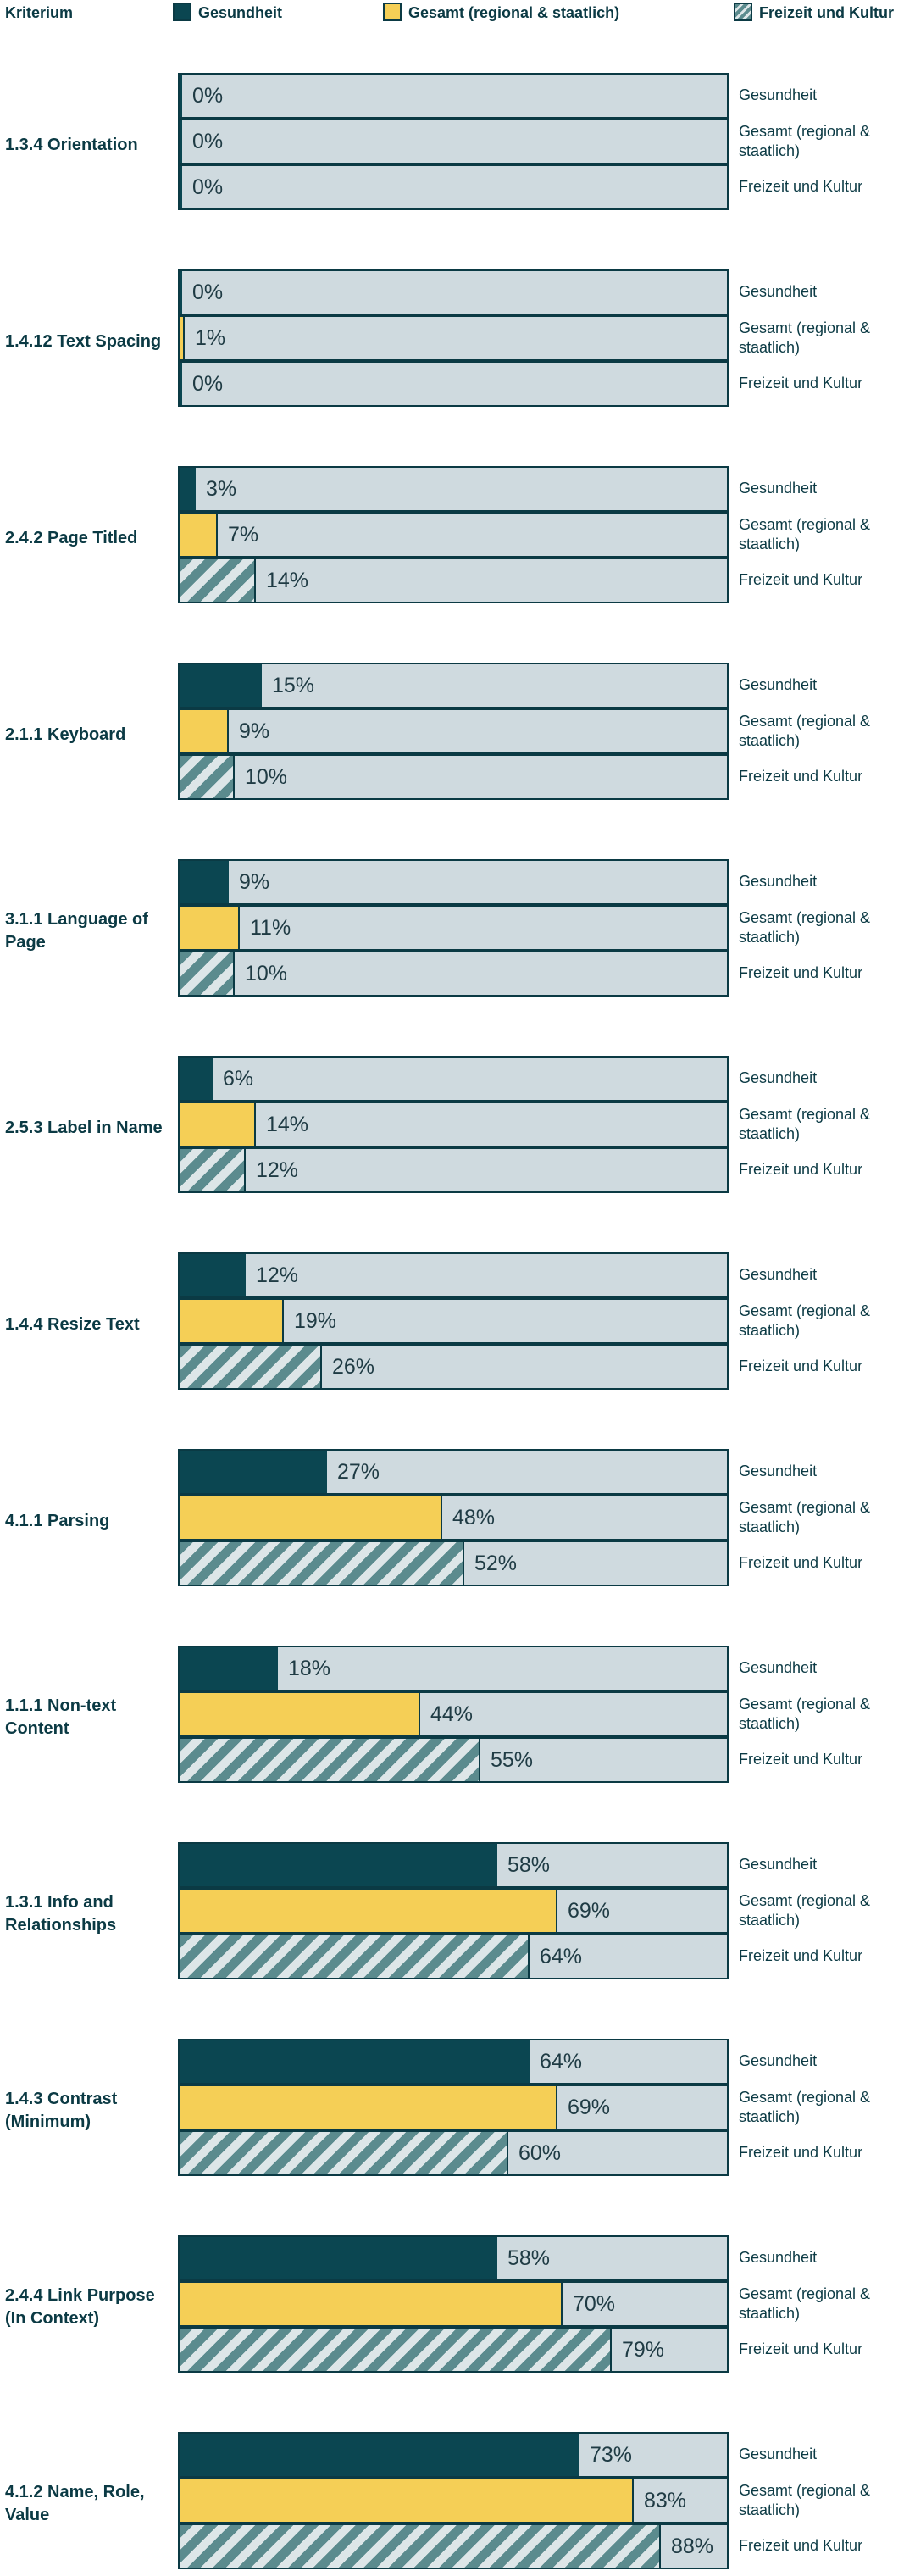 The image size is (915, 2576). Describe the element at coordinates (75, 2503) in the screenshot. I see `criterion-label: 4.1.2 Name, Role, Value` at that location.